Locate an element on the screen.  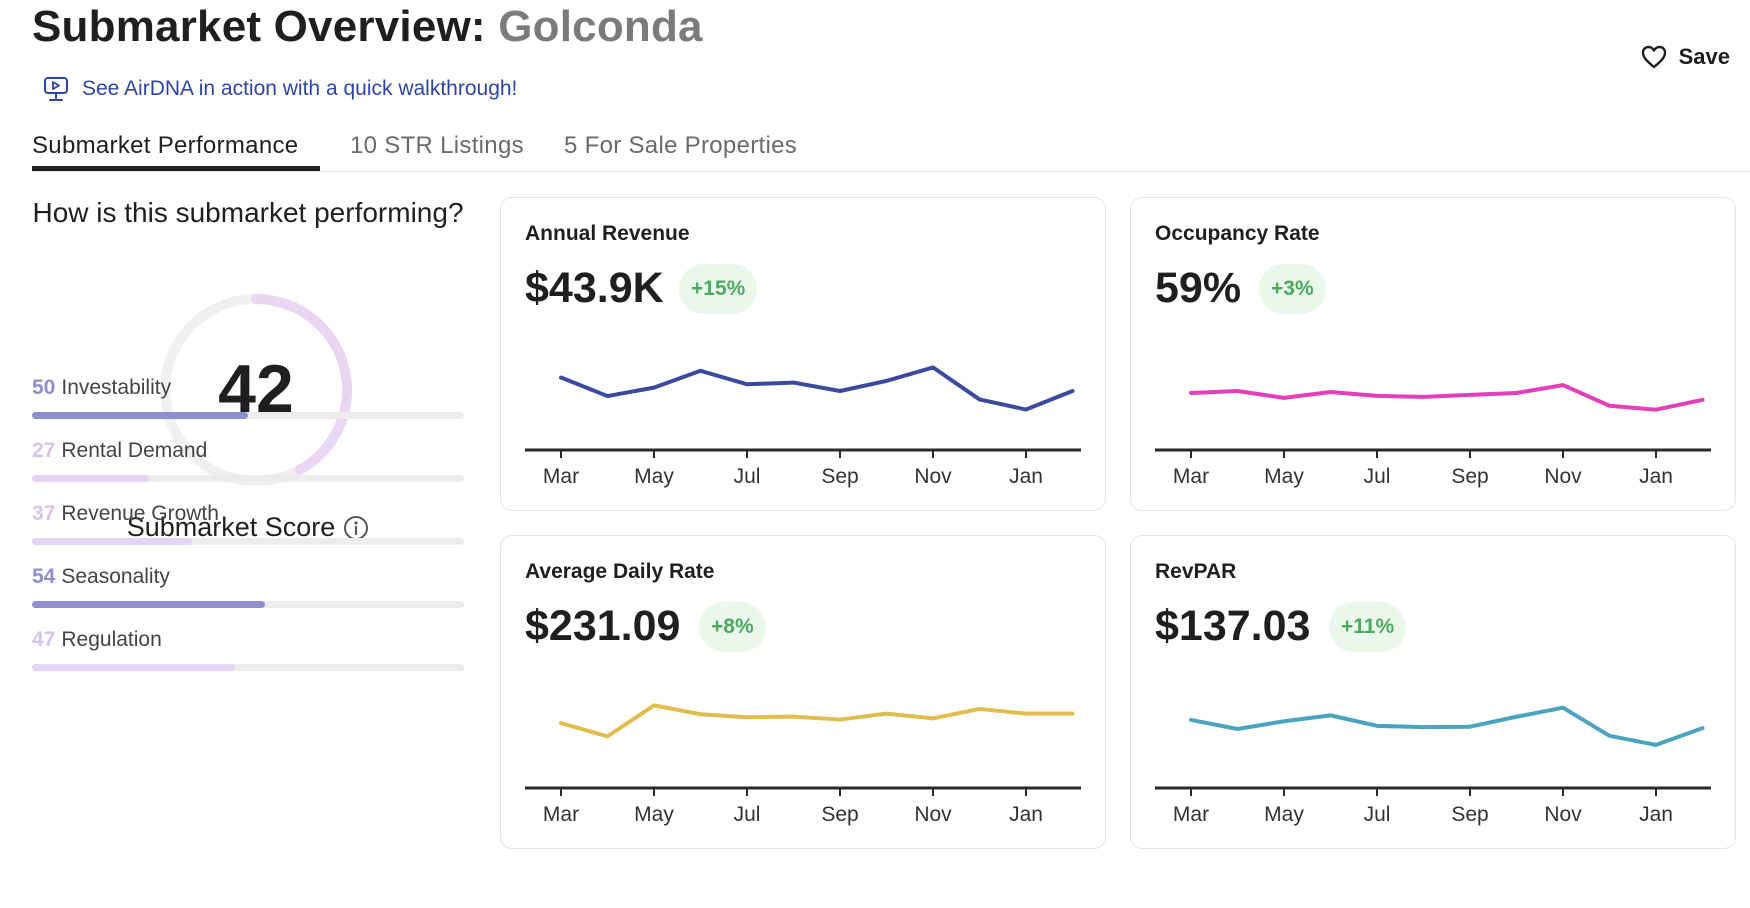
card-title: RevPAR is located at coordinates (1196, 571).